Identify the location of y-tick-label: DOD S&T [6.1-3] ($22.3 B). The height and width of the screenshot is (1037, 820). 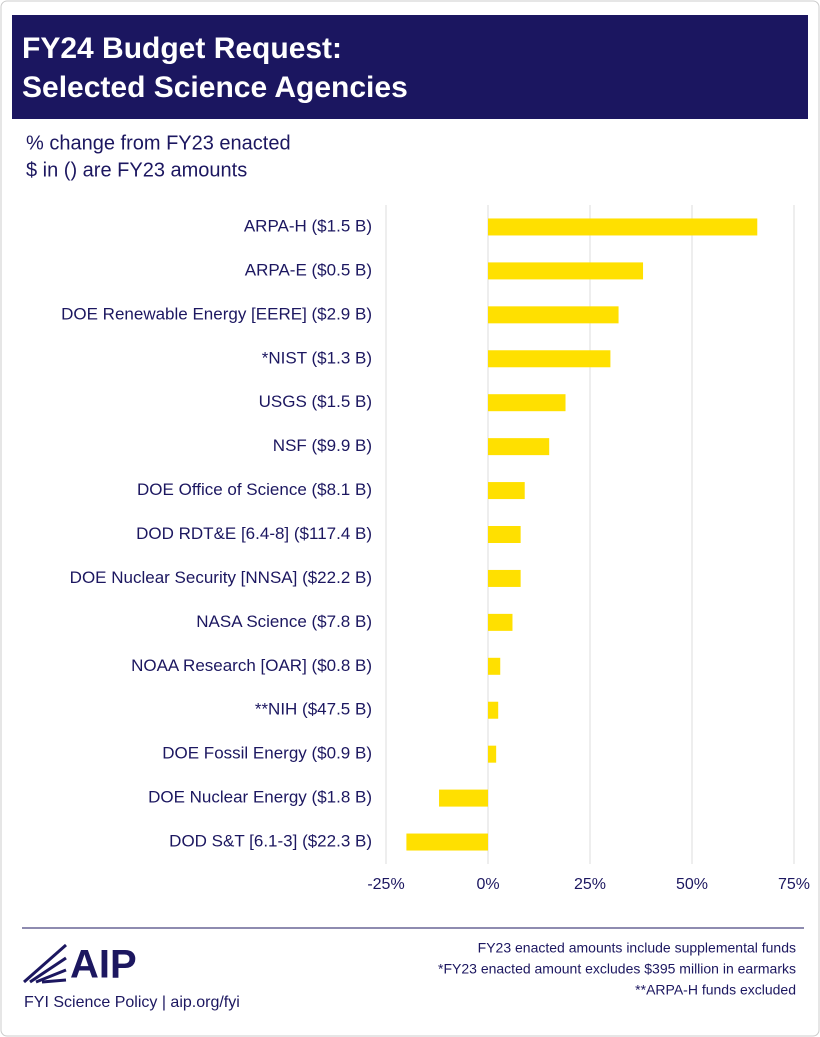
(270, 841).